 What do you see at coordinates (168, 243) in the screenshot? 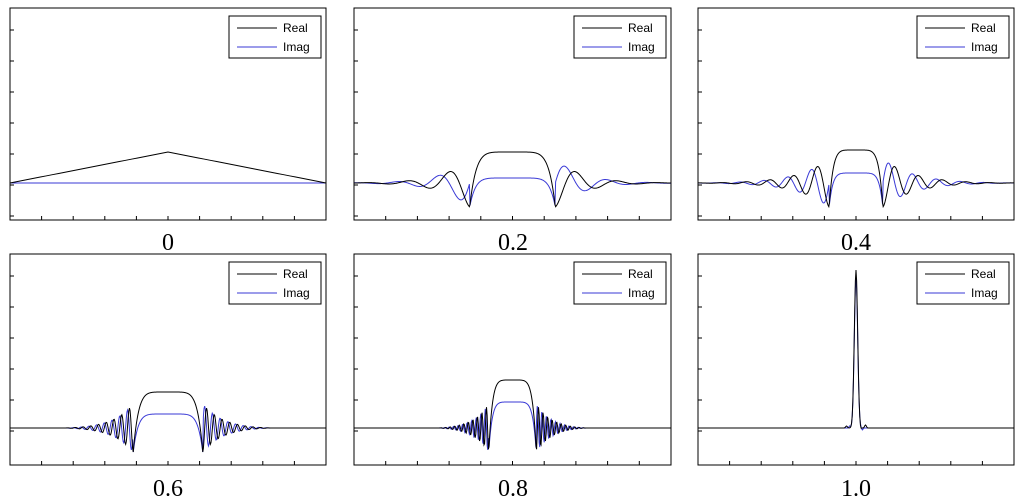
I see `panel-caption: 0` at bounding box center [168, 243].